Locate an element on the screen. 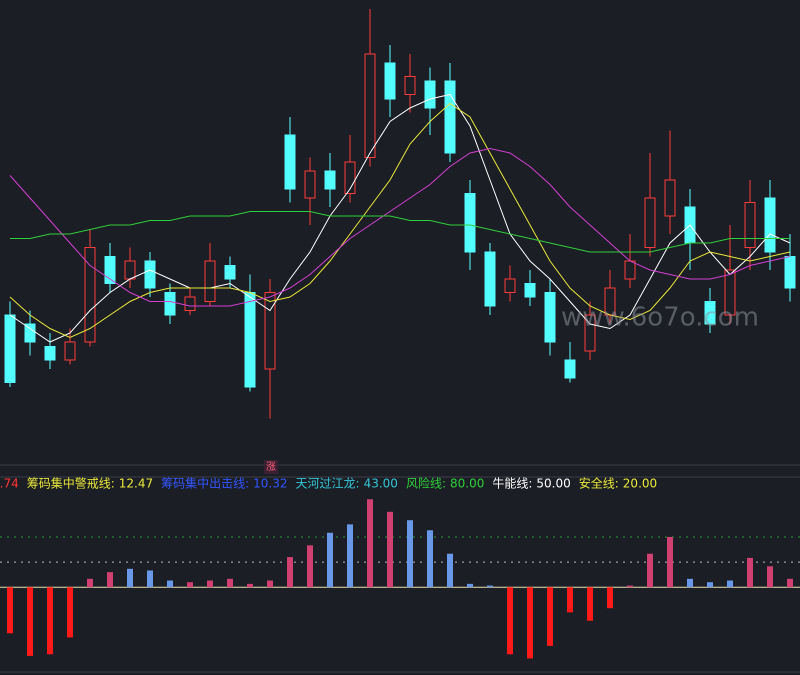 The image size is (800, 675). legend-name: 天河过江龙: is located at coordinates (328, 484).